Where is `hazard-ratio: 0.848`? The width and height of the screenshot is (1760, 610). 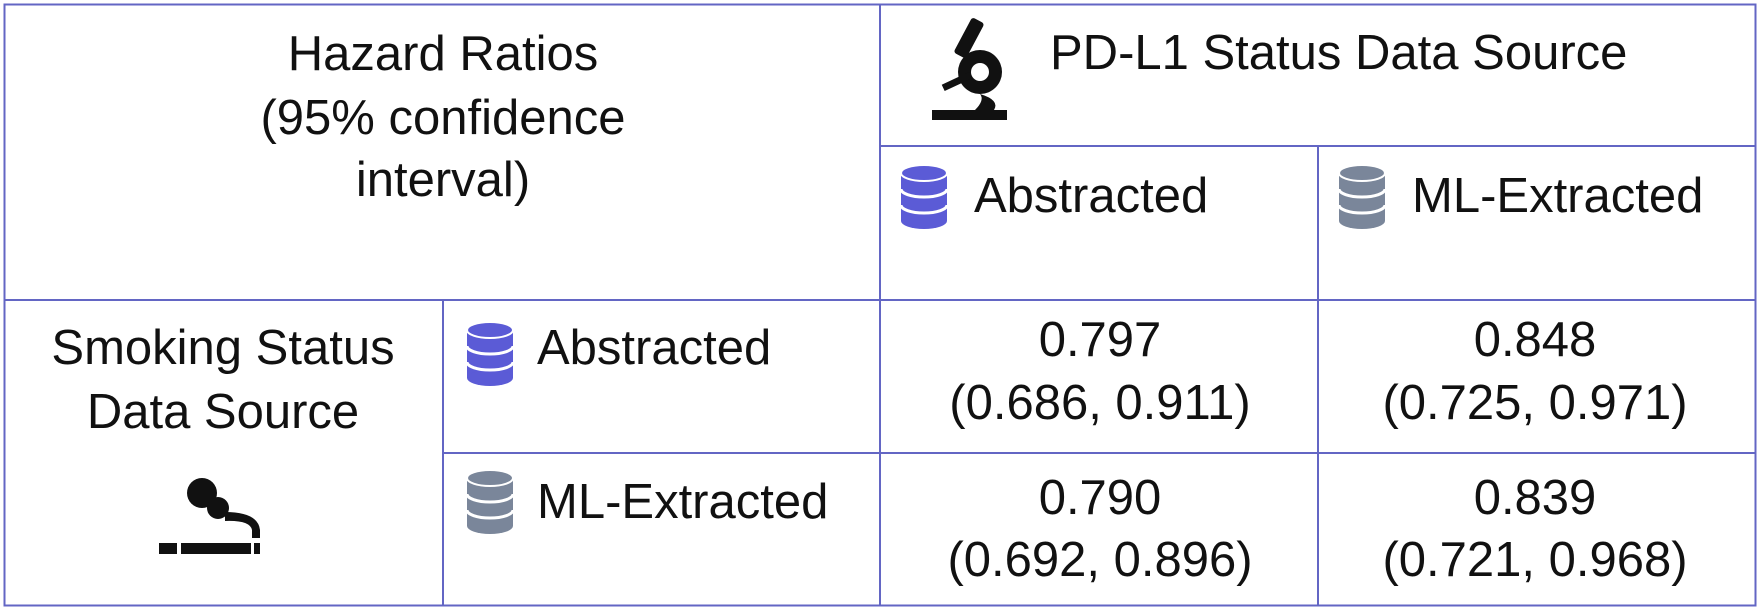
hazard-ratio: 0.848 is located at coordinates (1535, 340).